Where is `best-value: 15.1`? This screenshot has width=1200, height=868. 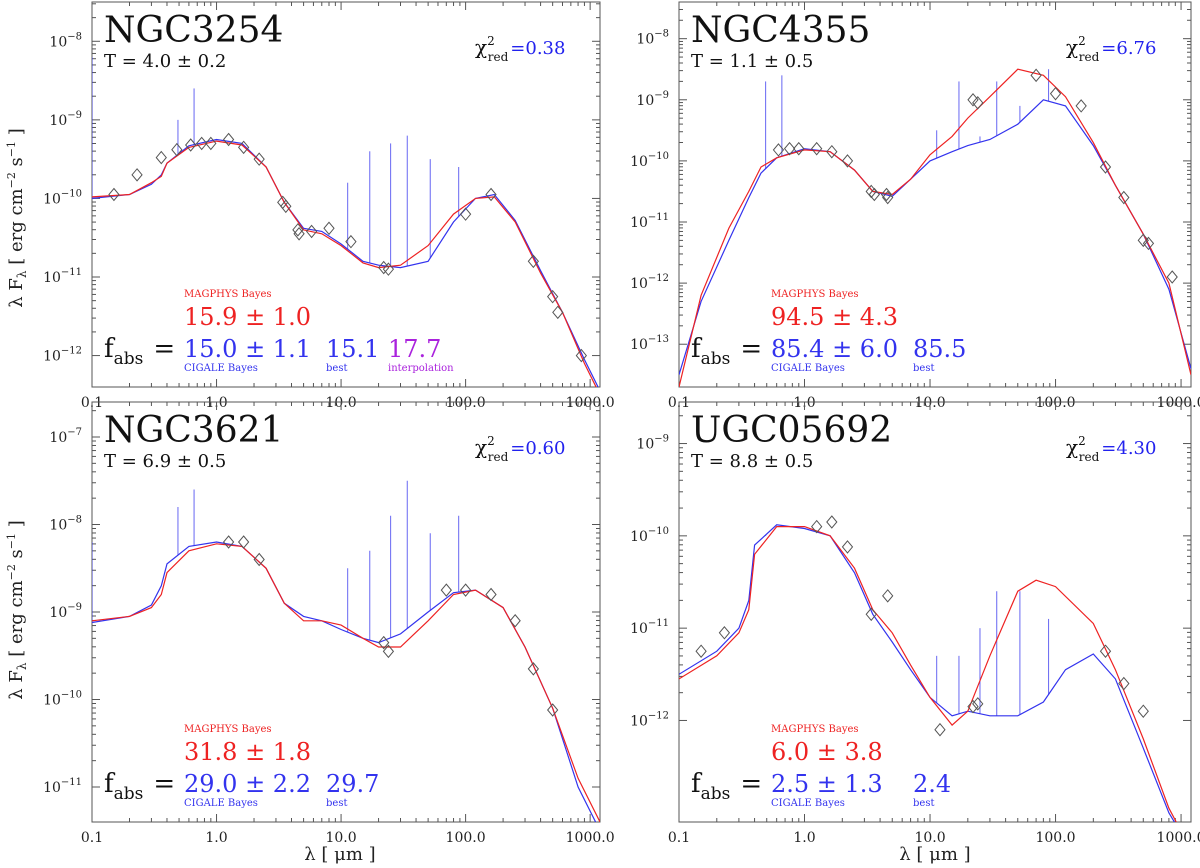 best-value: 15.1 is located at coordinates (352, 349).